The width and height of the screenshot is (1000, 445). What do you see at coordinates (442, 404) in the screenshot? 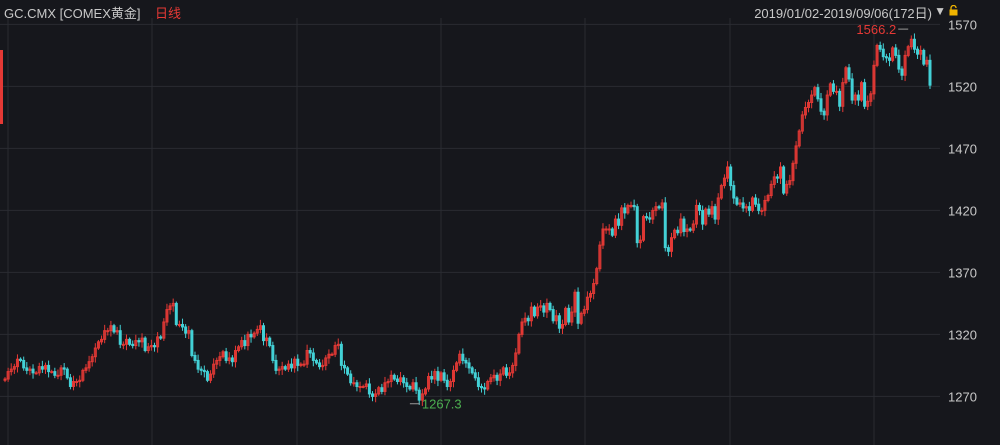
I see `low-label: 1267.3` at bounding box center [442, 404].